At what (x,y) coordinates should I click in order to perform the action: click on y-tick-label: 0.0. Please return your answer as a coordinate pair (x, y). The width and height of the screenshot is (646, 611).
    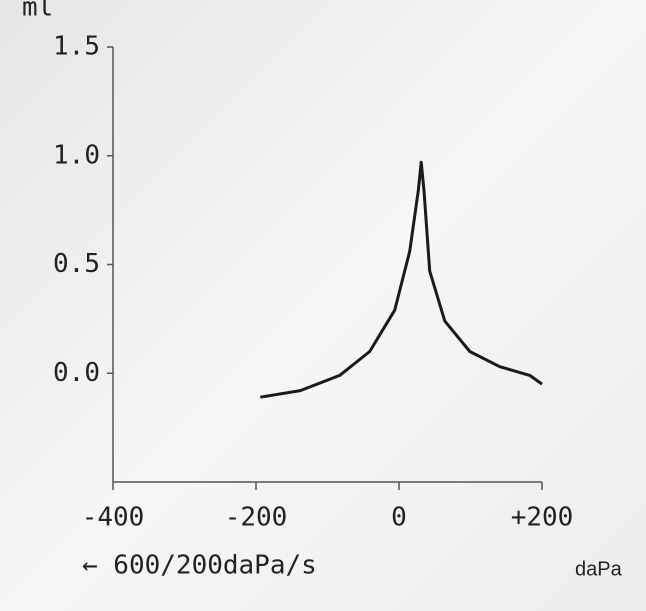
    Looking at the image, I should click on (76, 373).